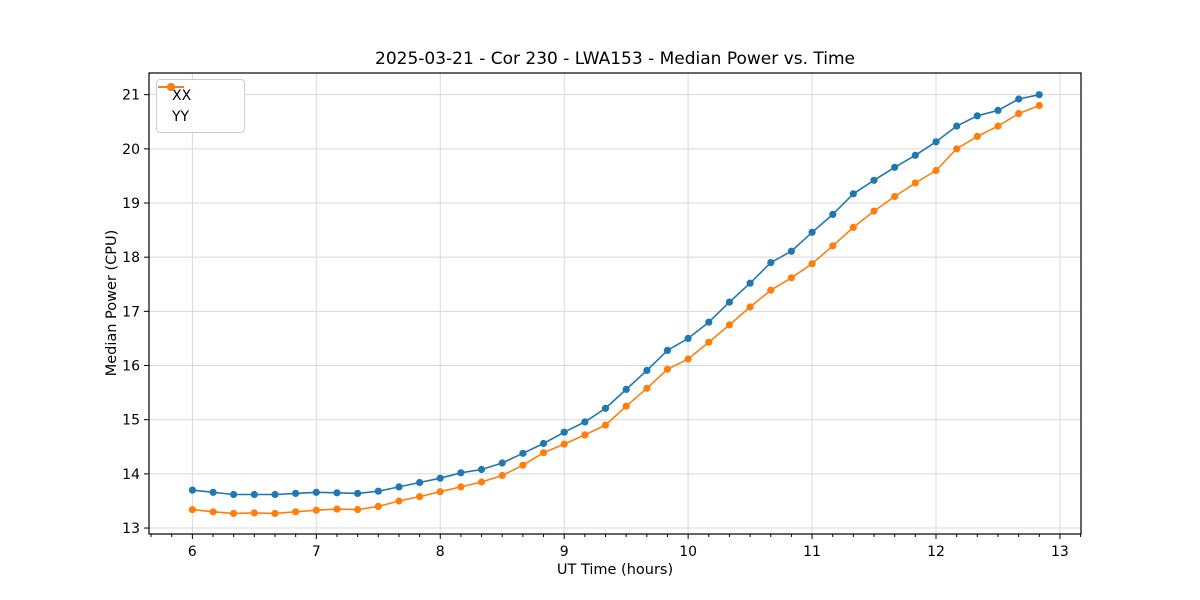  What do you see at coordinates (316, 552) in the screenshot?
I see `x-tick-label: 7` at bounding box center [316, 552].